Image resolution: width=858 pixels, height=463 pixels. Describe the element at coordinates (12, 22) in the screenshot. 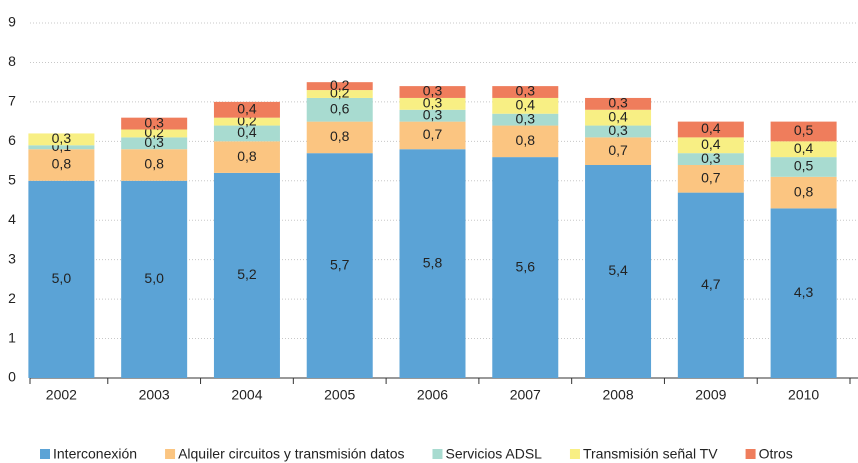

I see `y-tick-label: 9` at that location.